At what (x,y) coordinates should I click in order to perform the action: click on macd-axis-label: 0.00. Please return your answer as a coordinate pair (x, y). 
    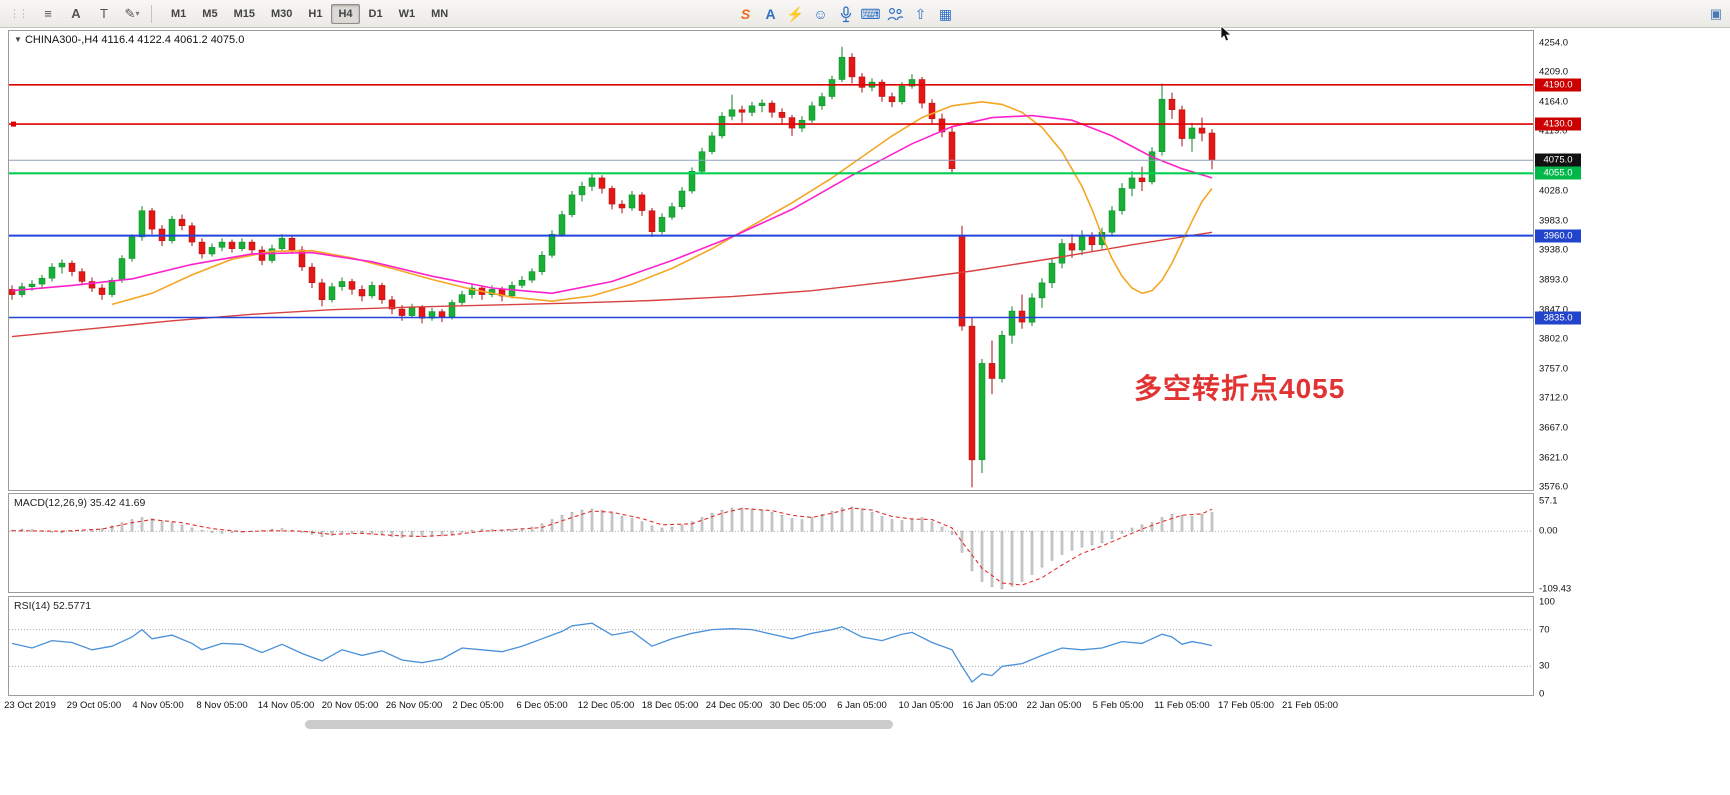
    Looking at the image, I should click on (1548, 531).